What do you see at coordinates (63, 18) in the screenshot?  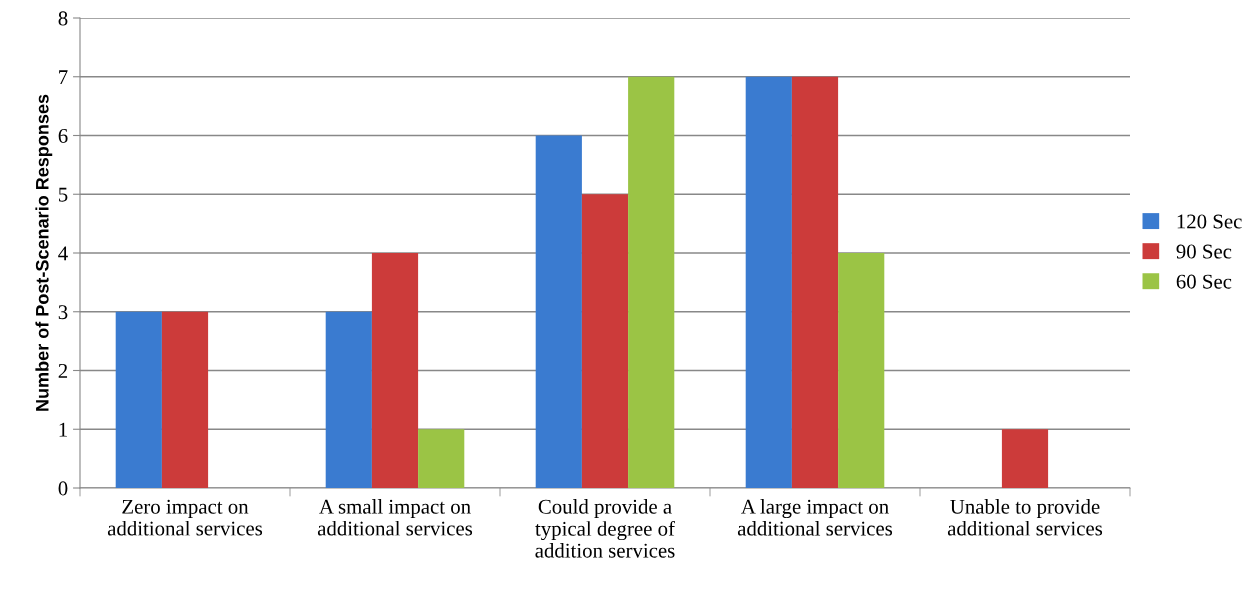 I see `y-tick-label: 8` at bounding box center [63, 18].